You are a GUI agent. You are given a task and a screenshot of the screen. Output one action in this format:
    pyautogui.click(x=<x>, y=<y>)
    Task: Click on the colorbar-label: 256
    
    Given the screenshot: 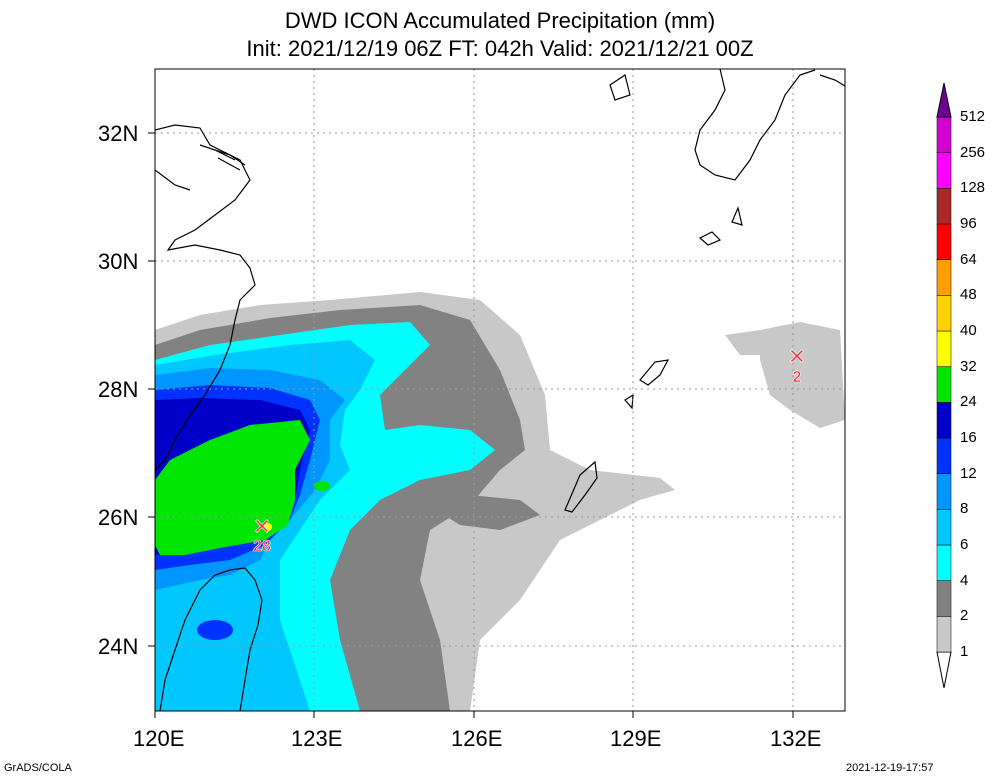 What is the action you would take?
    pyautogui.click(x=973, y=152)
    